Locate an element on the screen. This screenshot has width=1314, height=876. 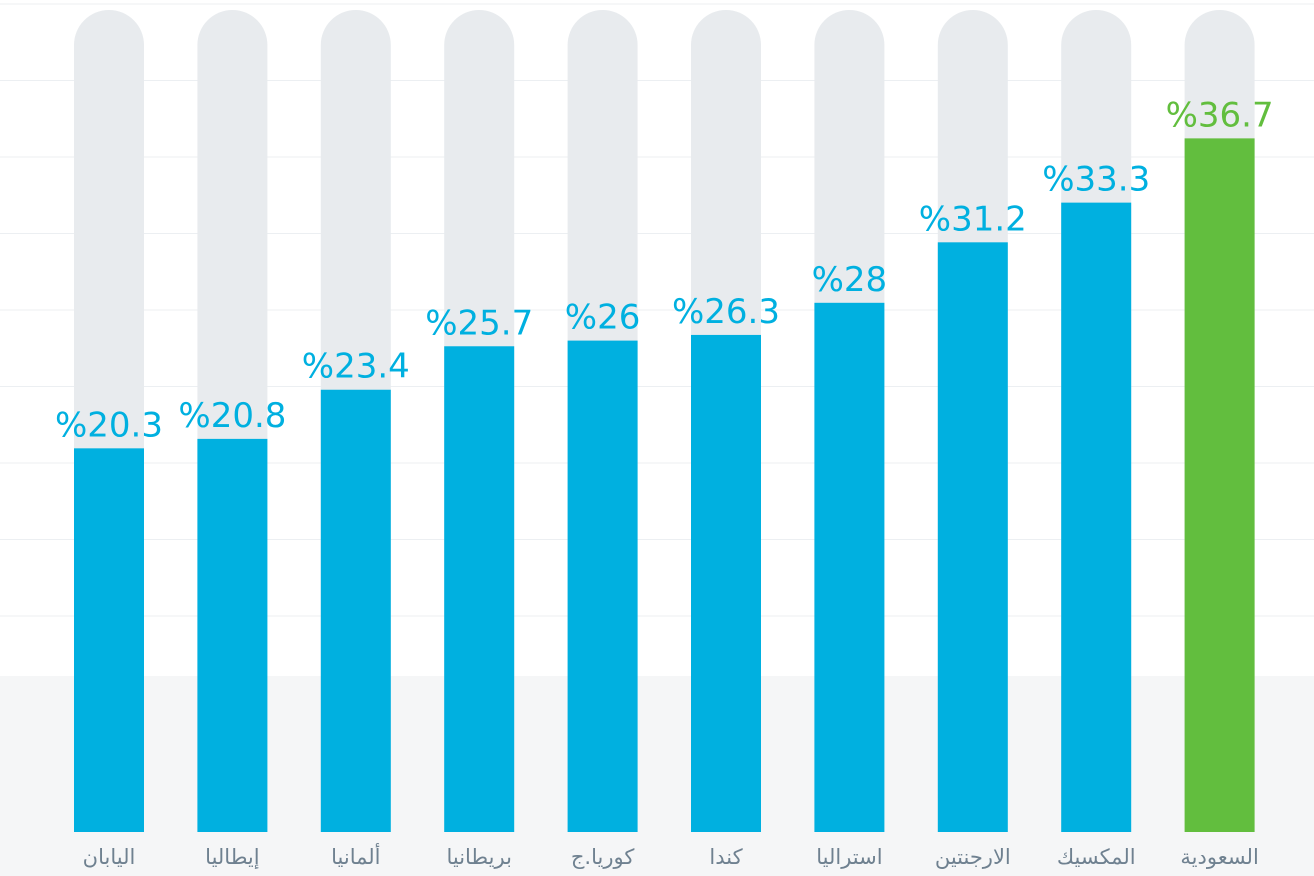
category-label: كندا is located at coordinates (725, 857).